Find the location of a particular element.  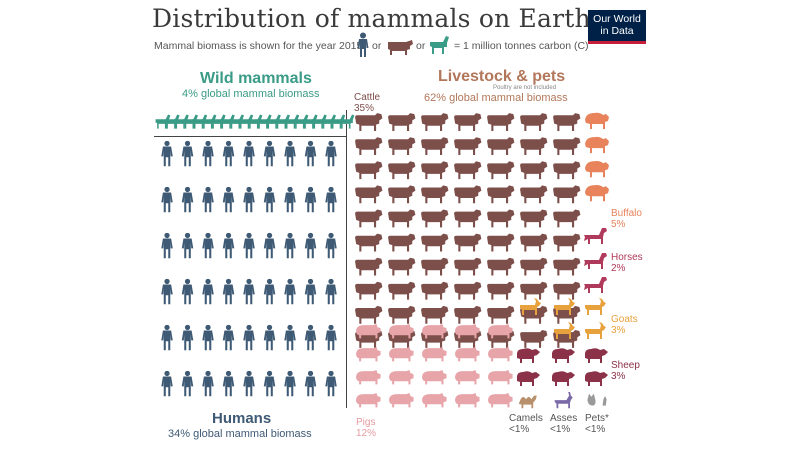

sheep-label: Sheep 3% is located at coordinates (625, 371).